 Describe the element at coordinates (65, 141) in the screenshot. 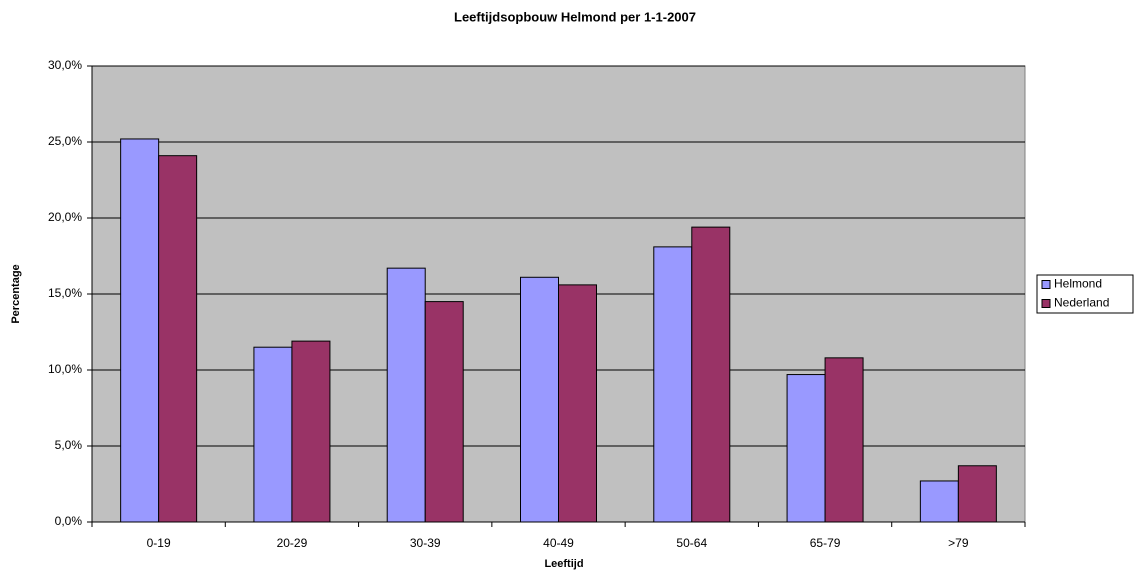

I see `y-tick-label: 25,0%` at that location.